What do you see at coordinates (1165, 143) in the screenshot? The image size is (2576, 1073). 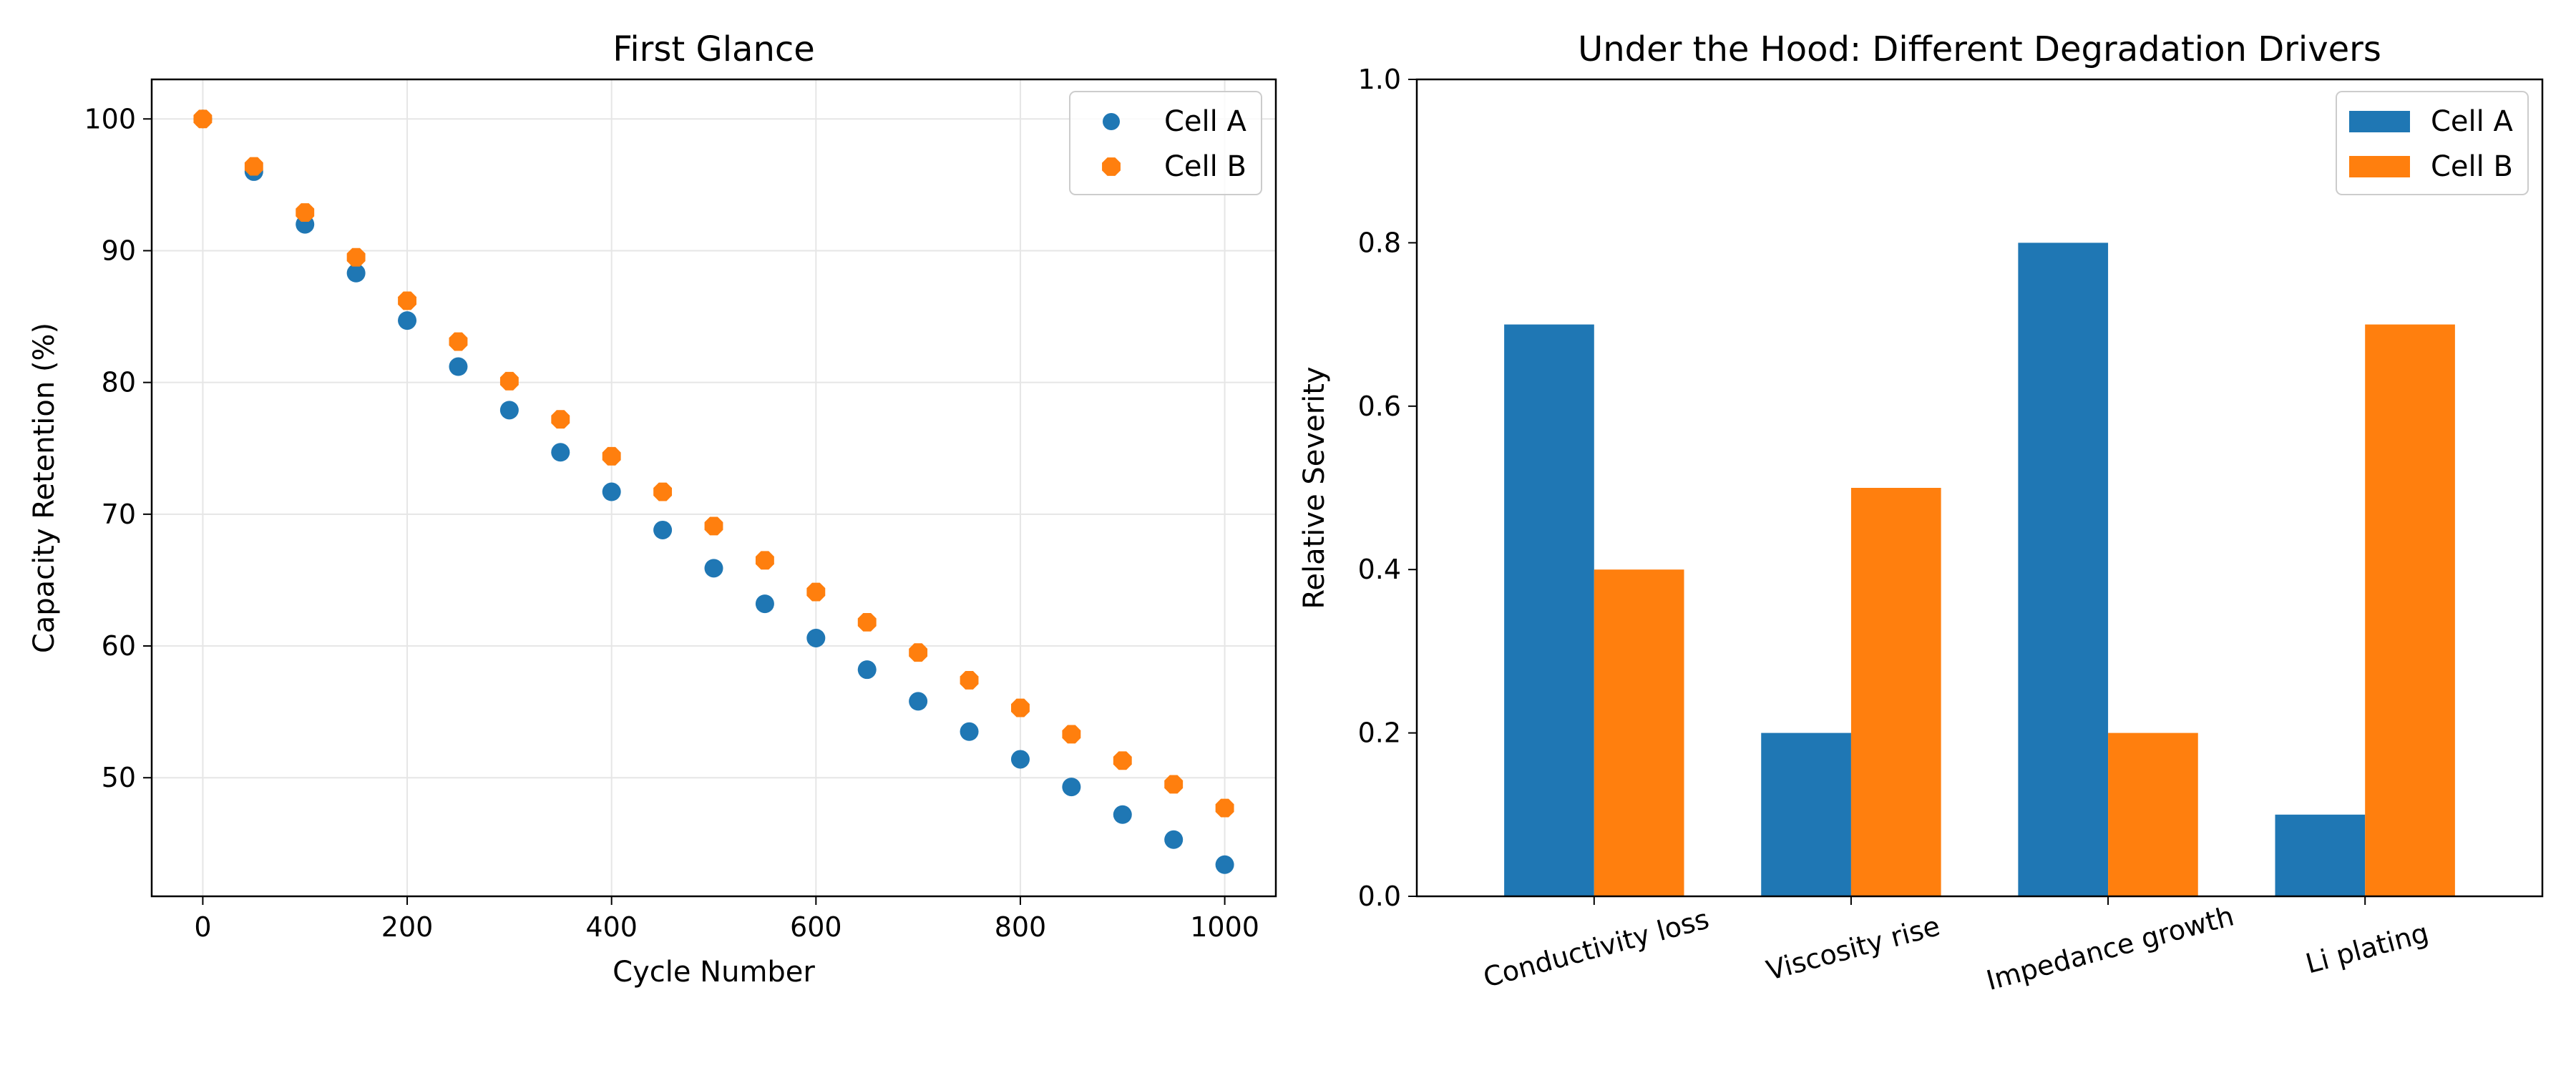 I see `scatter-legend: Cell A Cell B` at bounding box center [1165, 143].